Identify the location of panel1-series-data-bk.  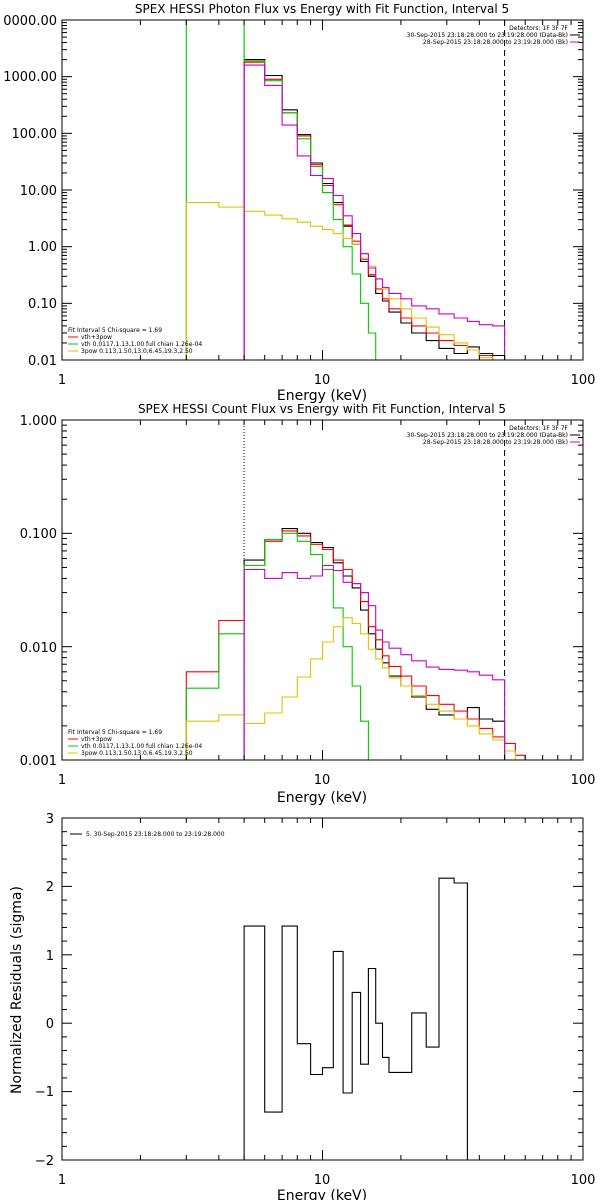
(374, 209).